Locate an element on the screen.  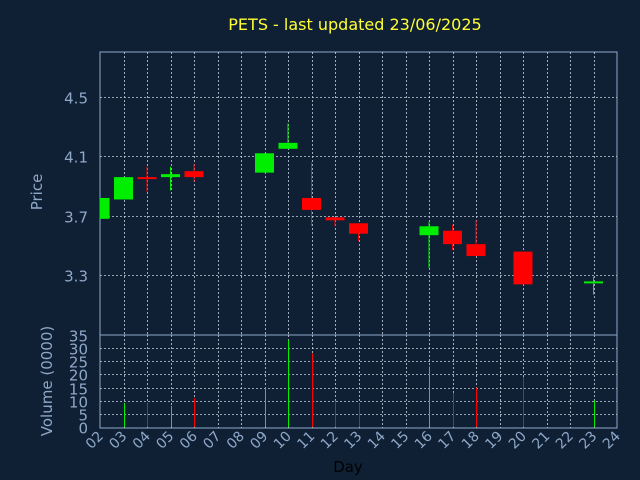
price-tick-label: 3.7 is located at coordinates (76, 218).